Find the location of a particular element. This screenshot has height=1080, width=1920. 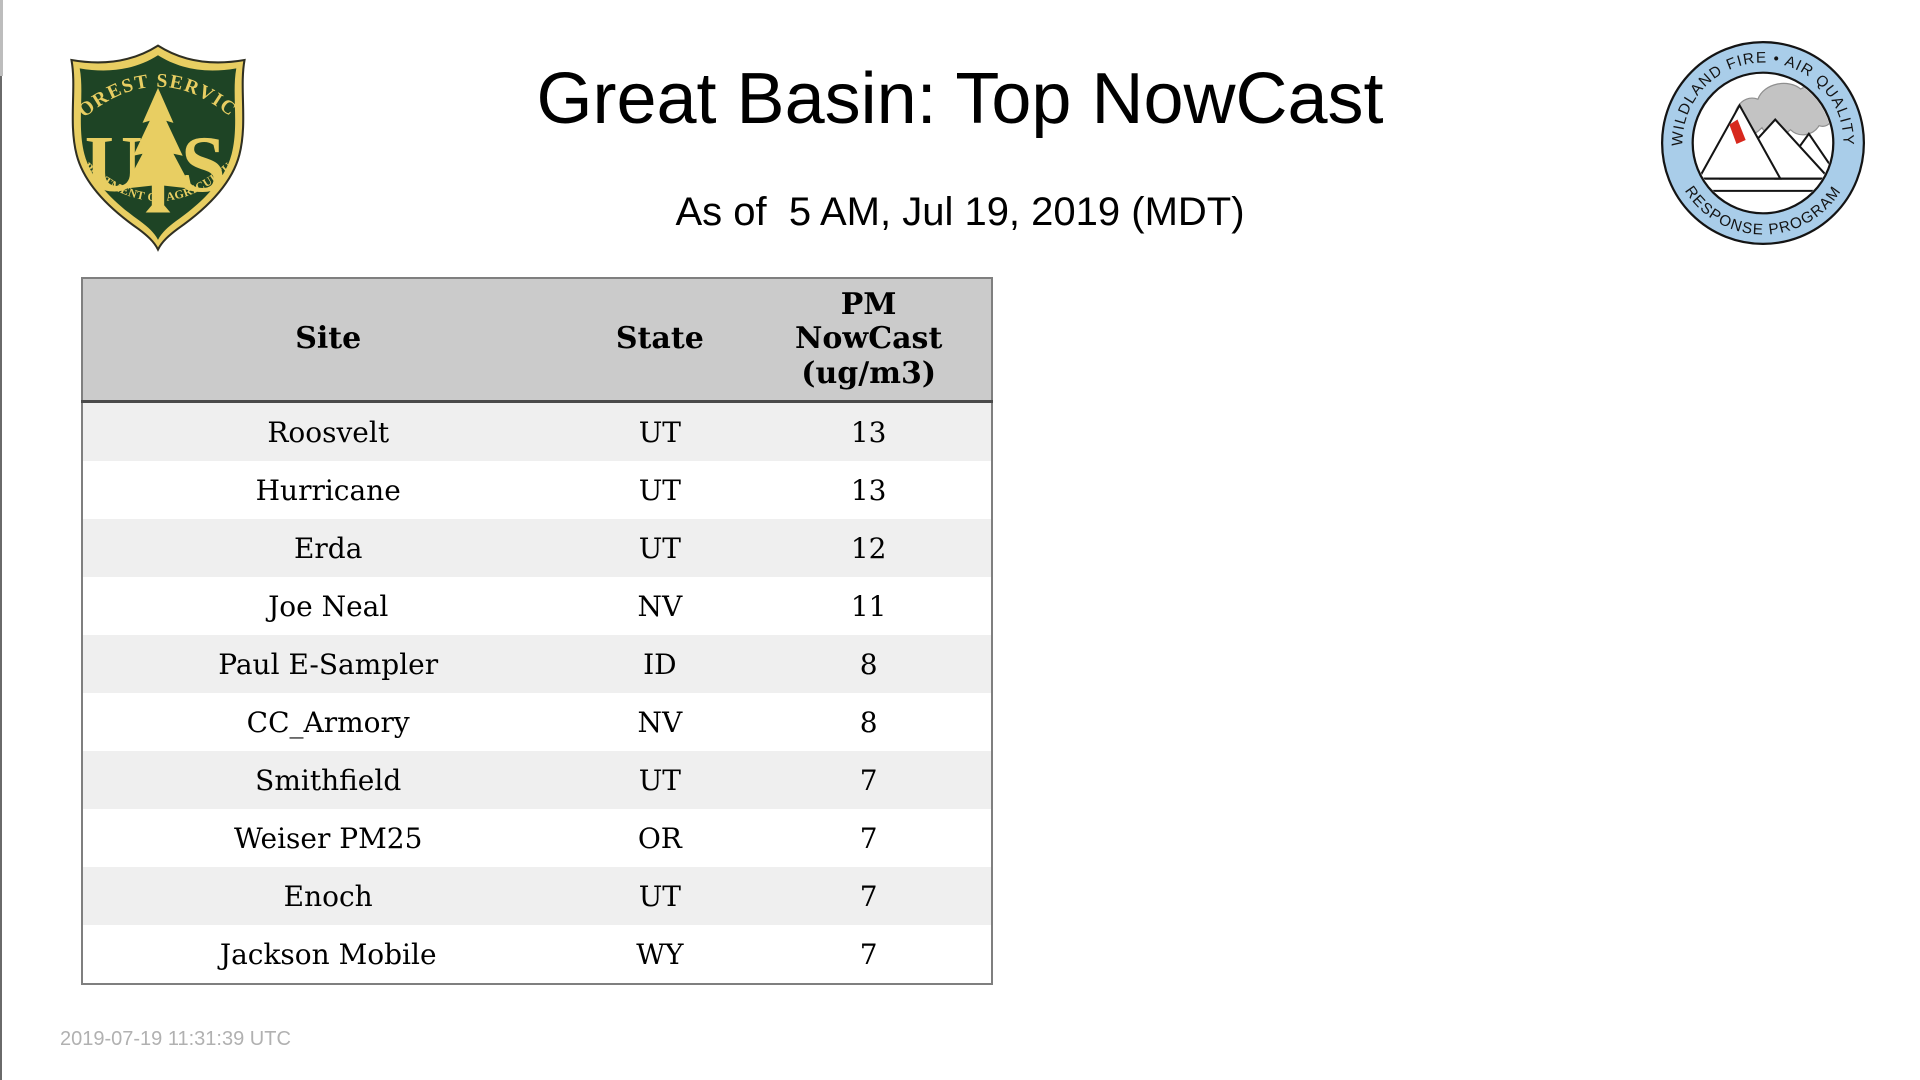

cell-site: Enoch is located at coordinates (328, 896).